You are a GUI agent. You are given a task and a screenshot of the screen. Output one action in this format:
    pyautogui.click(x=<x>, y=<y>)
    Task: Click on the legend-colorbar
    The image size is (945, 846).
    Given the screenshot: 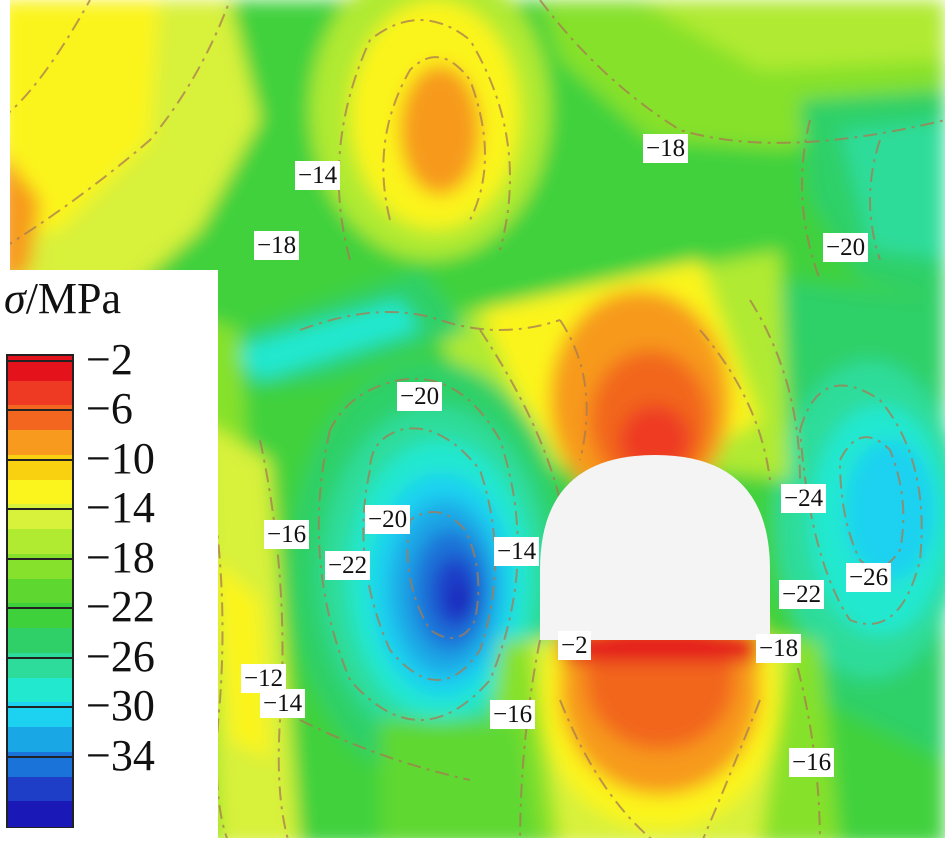 What is the action you would take?
    pyautogui.click(x=40, y=591)
    